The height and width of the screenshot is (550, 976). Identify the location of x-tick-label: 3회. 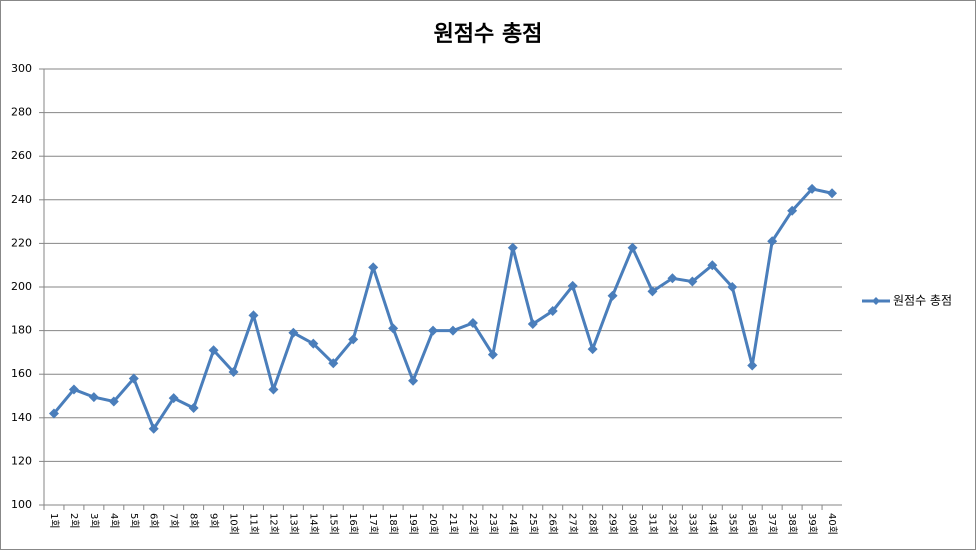
(94, 521).